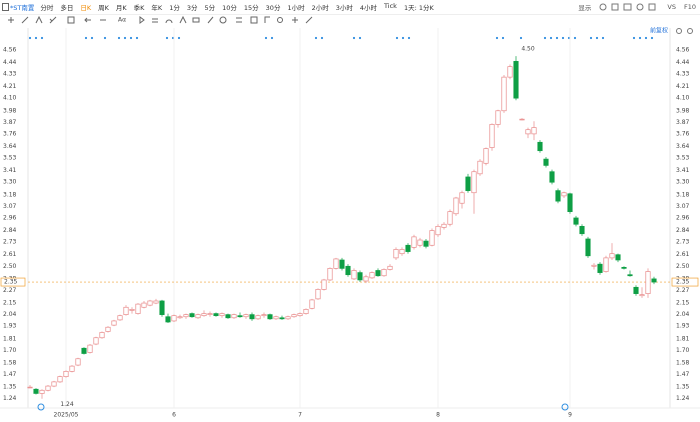 This screenshot has height=422, width=700. Describe the element at coordinates (66, 415) in the screenshot. I see `x-tick-label: 2025/05` at that location.